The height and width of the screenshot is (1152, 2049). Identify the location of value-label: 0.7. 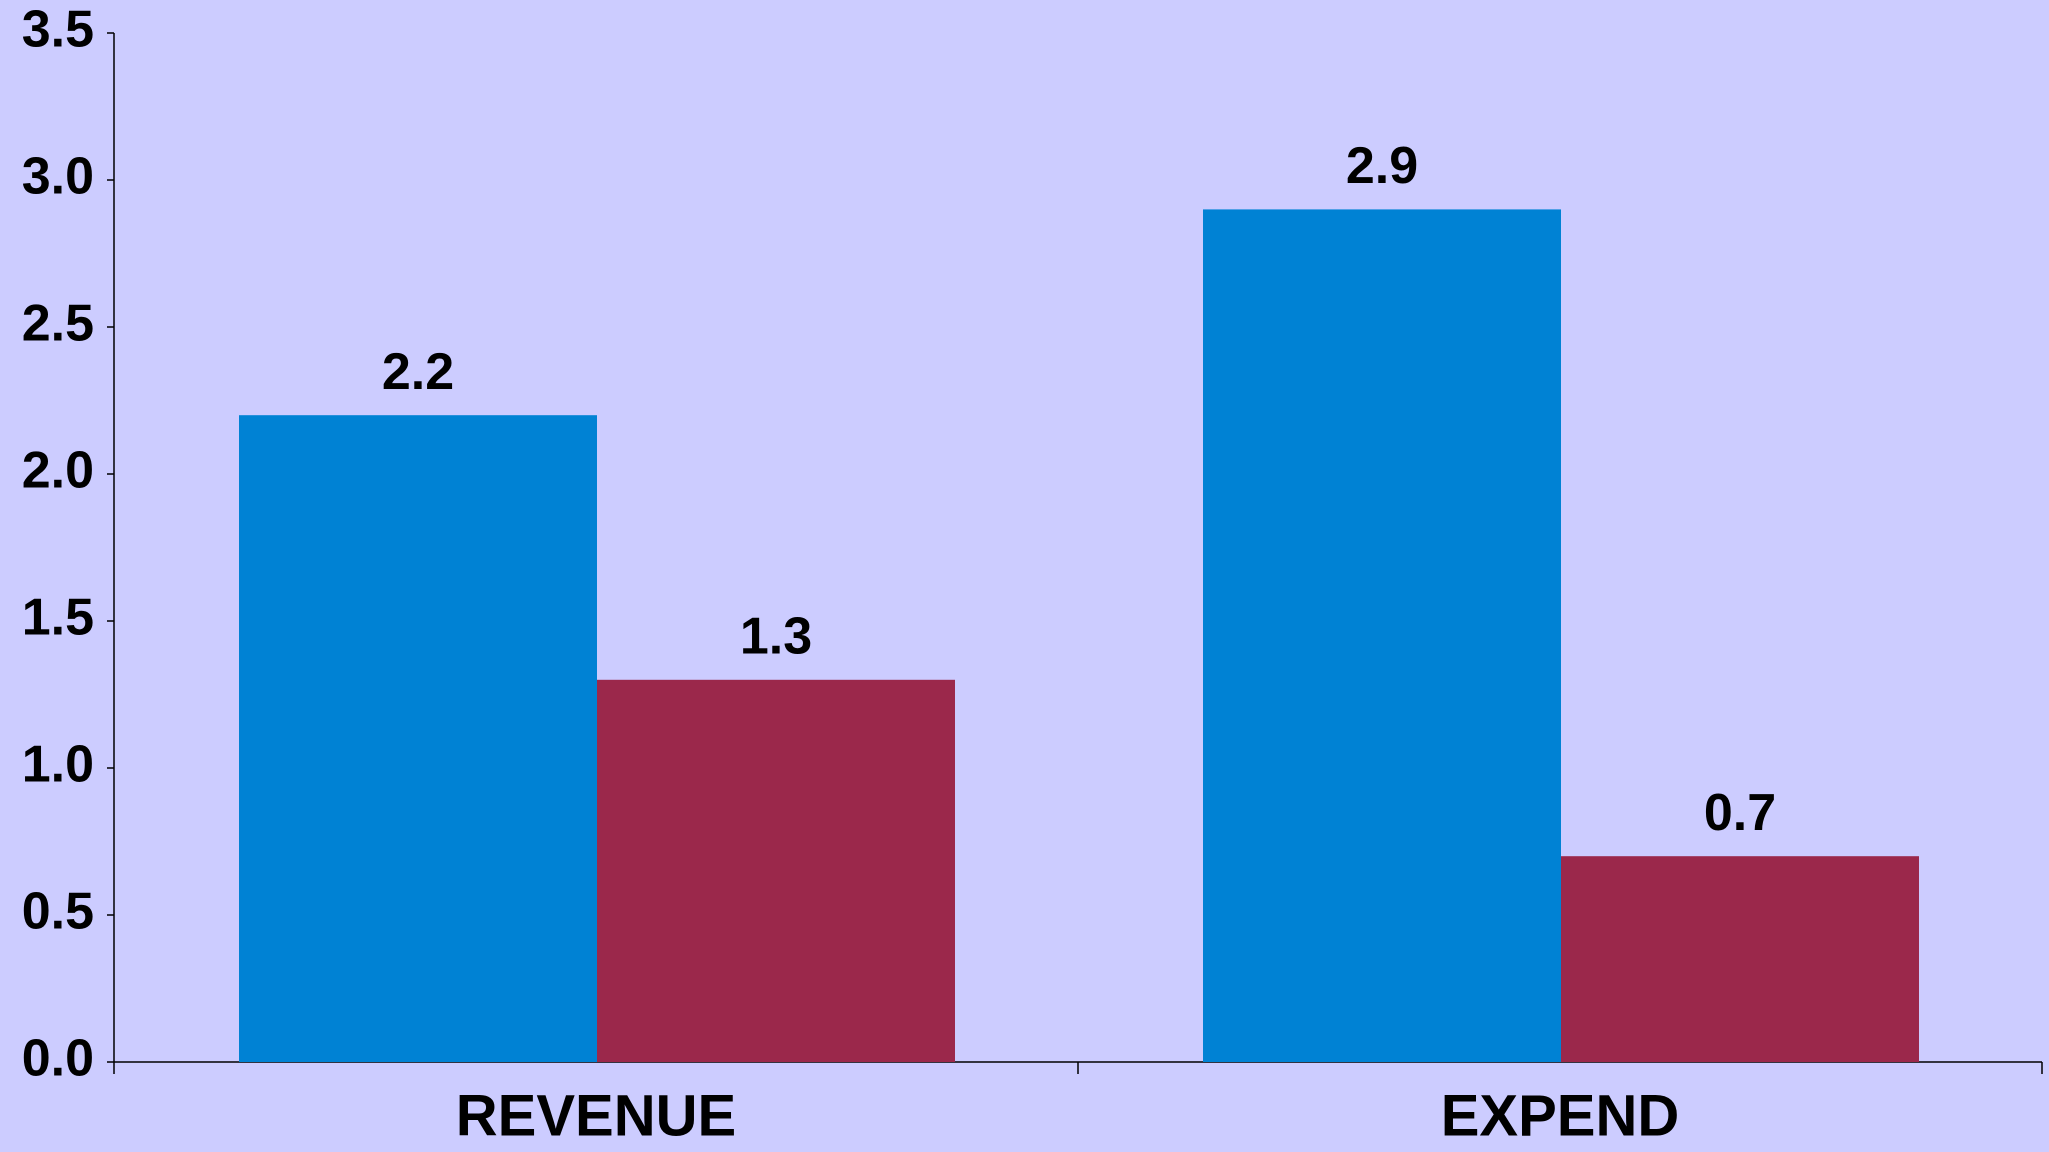
(1740, 813).